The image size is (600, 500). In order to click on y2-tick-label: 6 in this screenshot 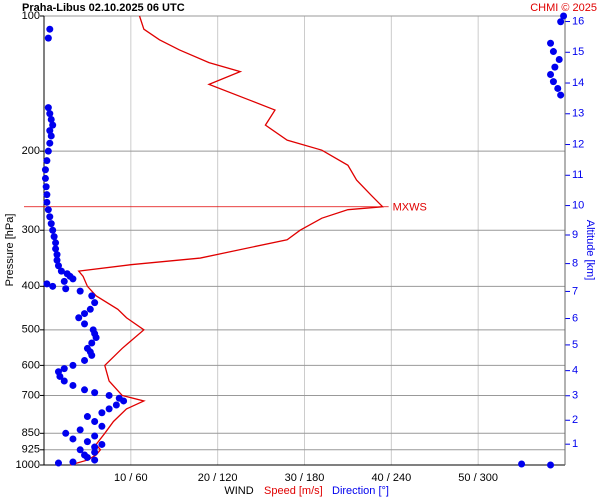, I will do `click(575, 318)`.